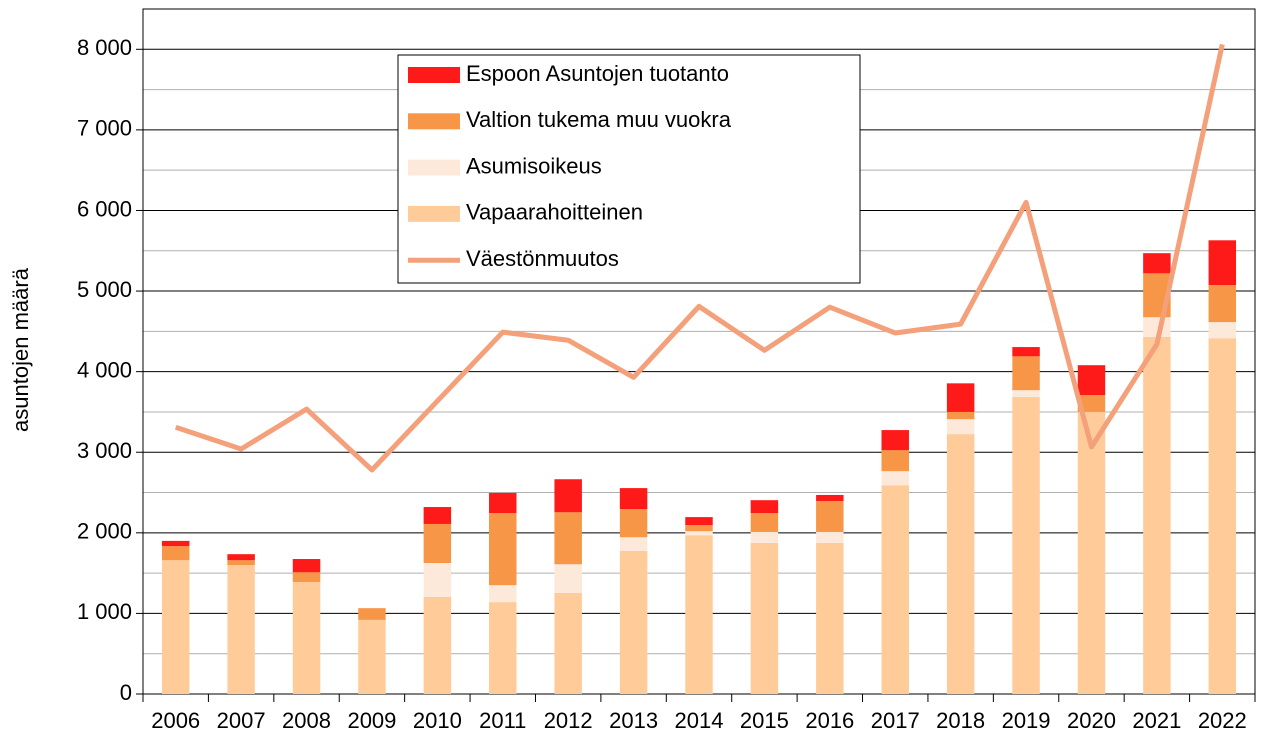 This screenshot has height=743, width=1266. Describe the element at coordinates (20, 349) in the screenshot. I see `y-axis-title: asuntojen määrä` at that location.